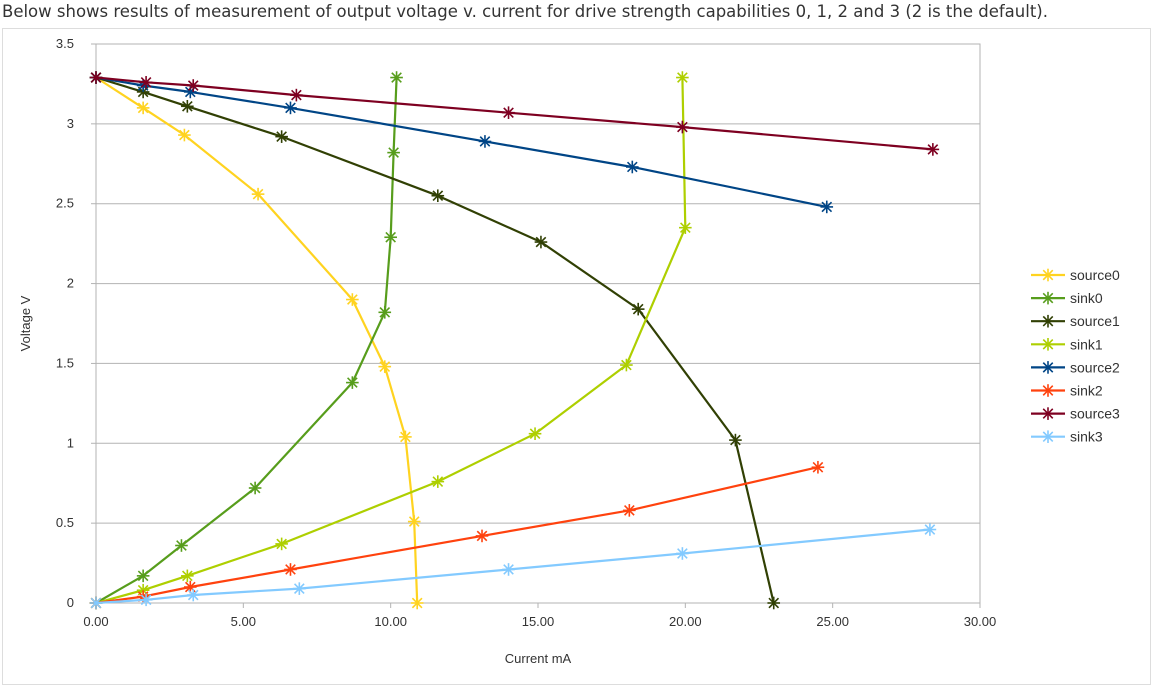 This screenshot has height=691, width=1155. What do you see at coordinates (1048, 321) in the screenshot?
I see `legend-marker-source1` at bounding box center [1048, 321].